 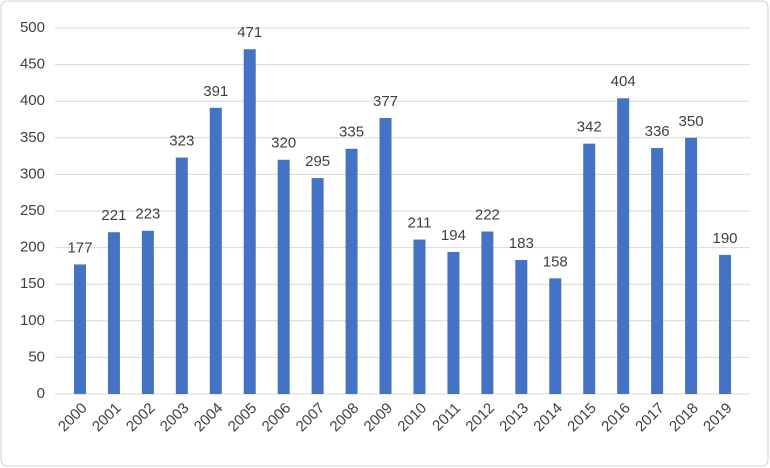 What do you see at coordinates (487, 214) in the screenshot?
I see `data-label: 222` at bounding box center [487, 214].